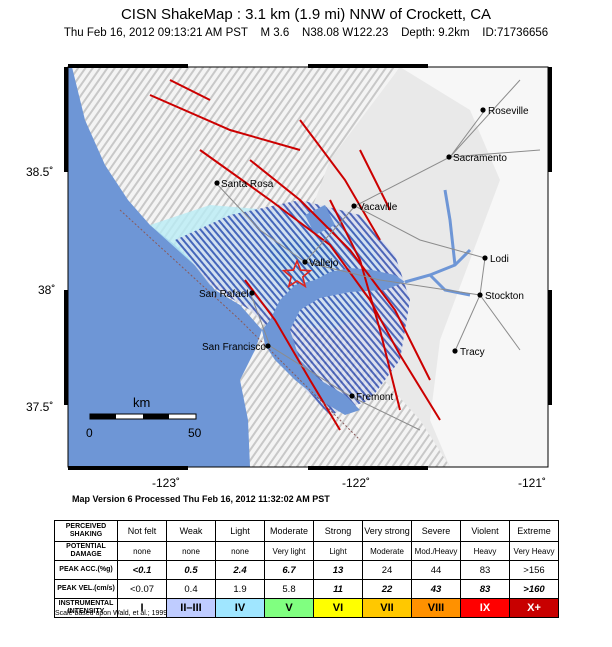  What do you see at coordinates (534, 531) in the screenshot?
I see `shaking-cell: Extreme` at bounding box center [534, 531].